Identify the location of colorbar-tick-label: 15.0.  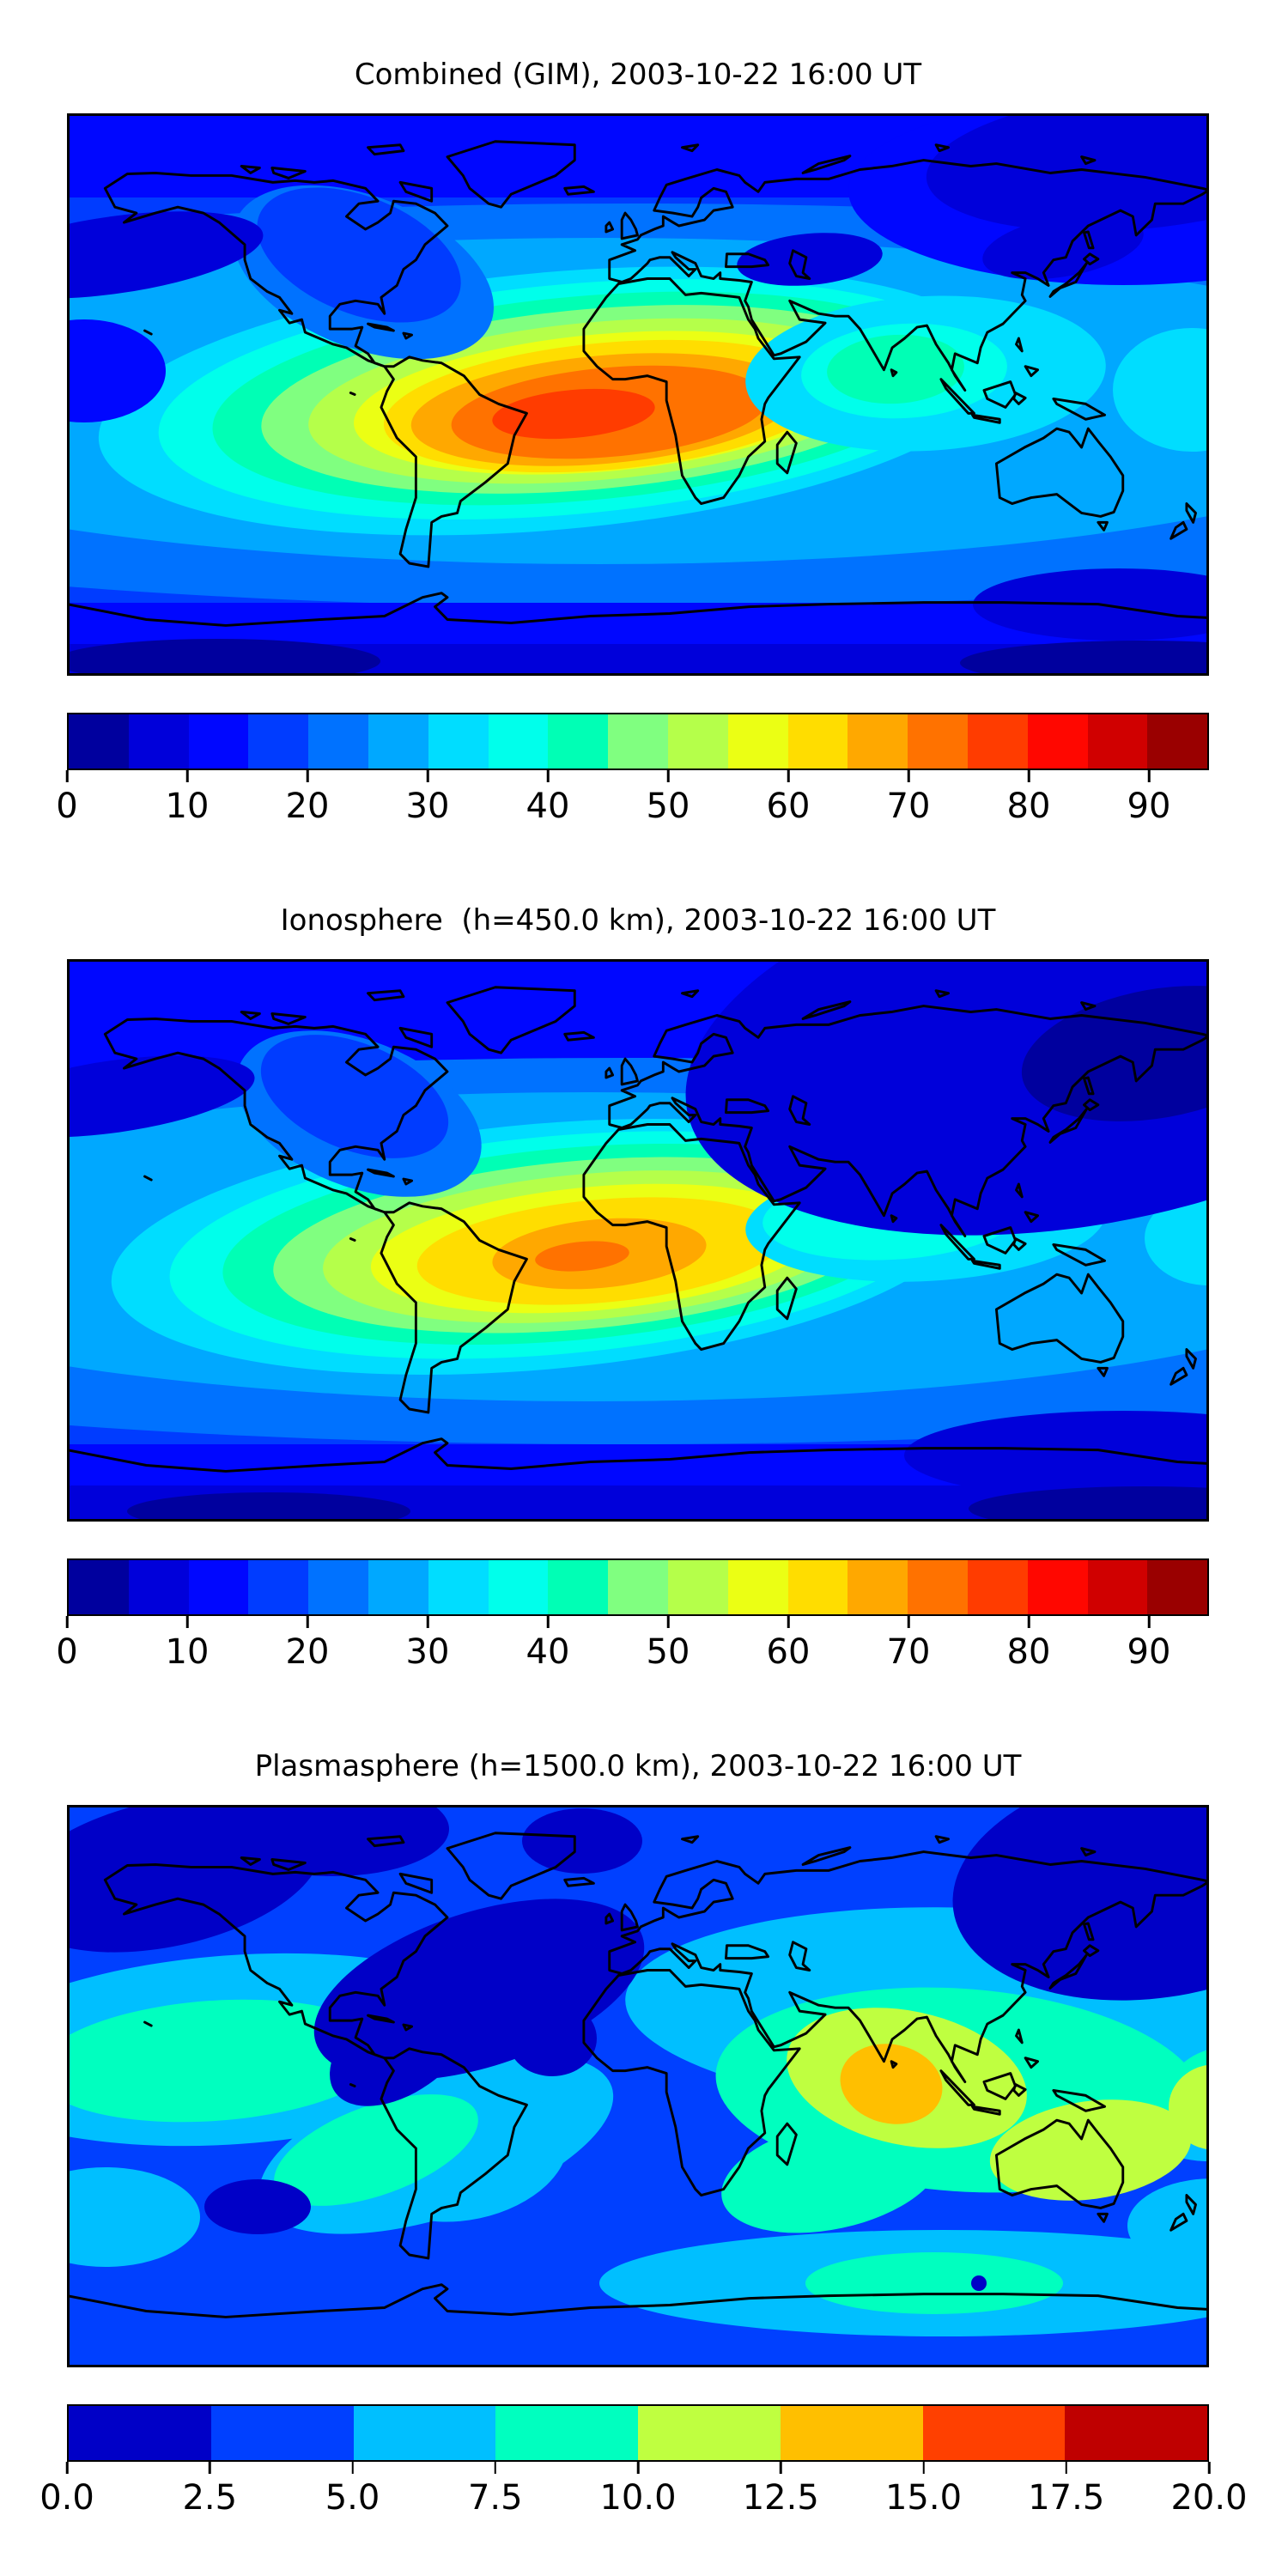
(924, 2498).